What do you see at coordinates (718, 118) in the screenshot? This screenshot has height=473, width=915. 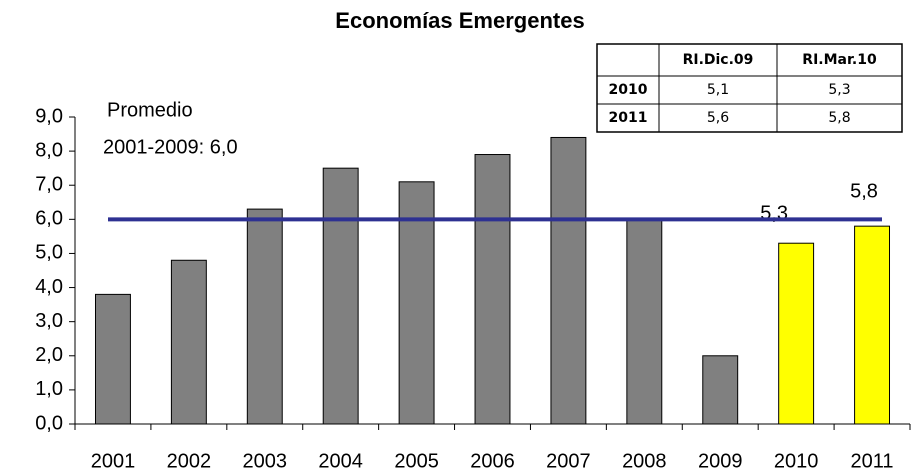 I see `table-cell: 5,6` at bounding box center [718, 118].